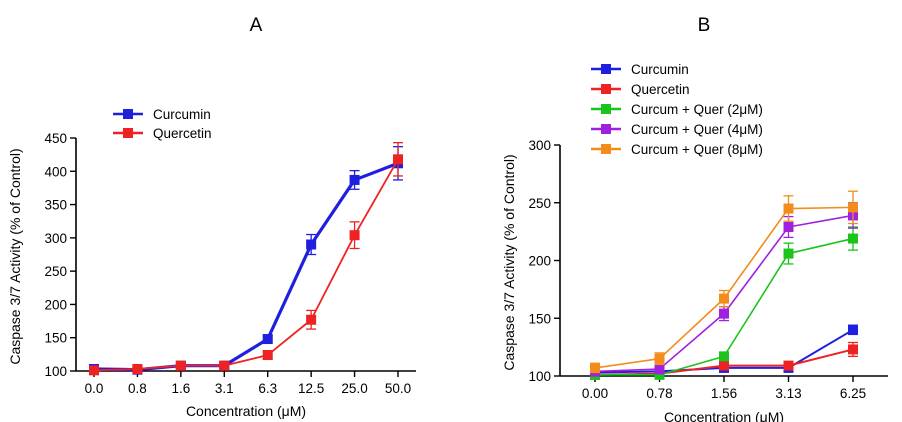 Image resolution: width=902 pixels, height=422 pixels. What do you see at coordinates (55, 271) in the screenshot?
I see `chart1-y-tick-label: 250` at bounding box center [55, 271].